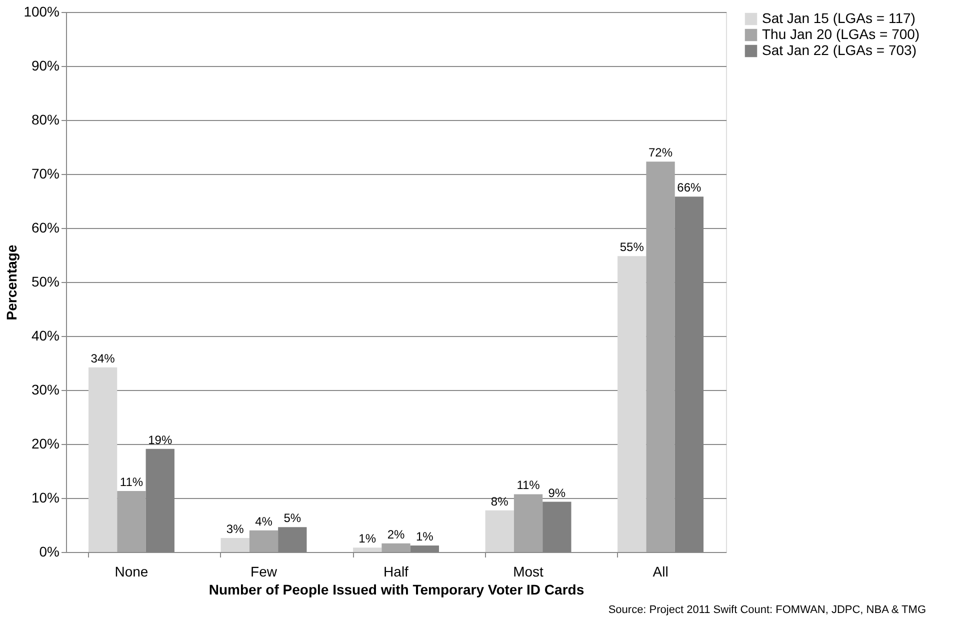 The image size is (961, 629). I want to click on data-label: 2%, so click(396, 534).